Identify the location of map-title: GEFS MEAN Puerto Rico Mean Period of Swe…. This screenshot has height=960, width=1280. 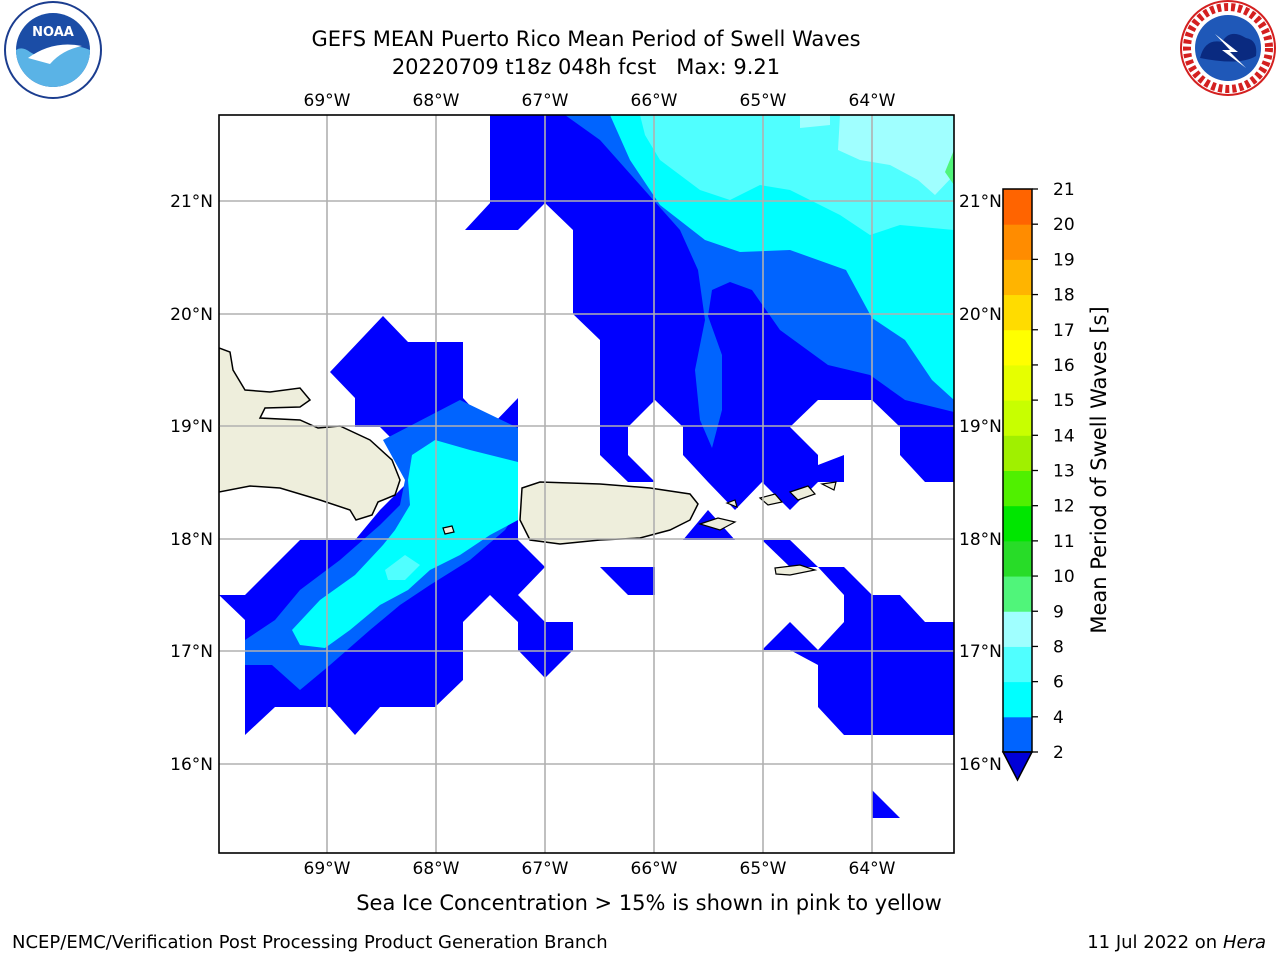
(586, 39).